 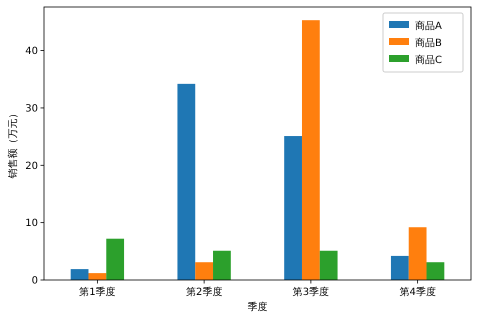 I want to click on y-tick-label: 40, so click(x=31, y=52).